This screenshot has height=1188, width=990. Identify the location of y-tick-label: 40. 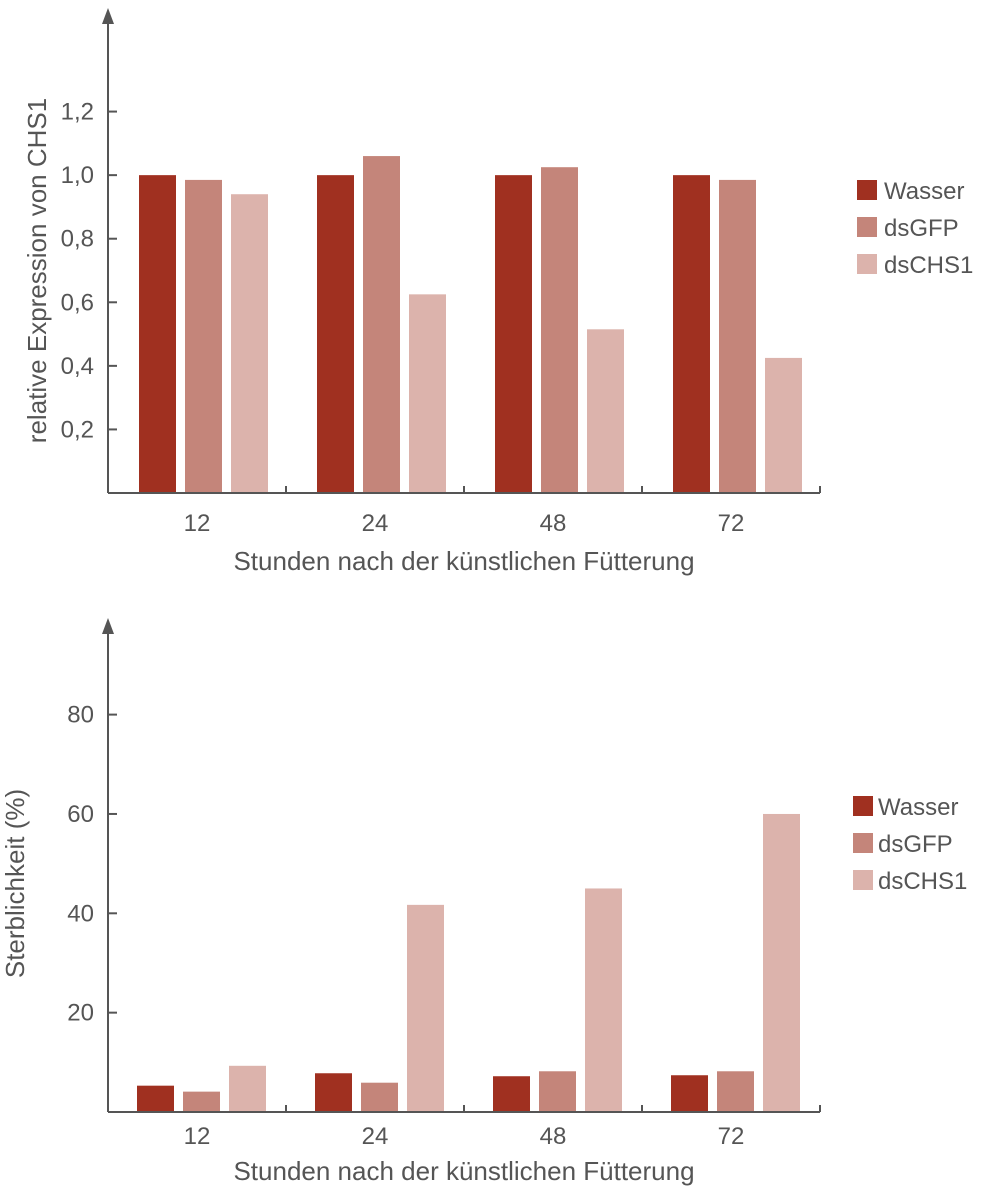
(80, 913).